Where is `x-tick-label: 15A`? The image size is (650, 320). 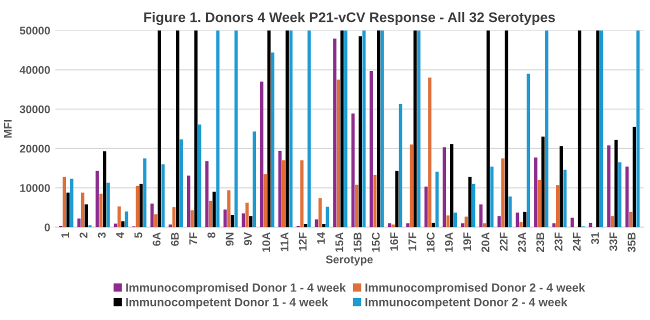
x-tick-label: 15A is located at coordinates (339, 242).